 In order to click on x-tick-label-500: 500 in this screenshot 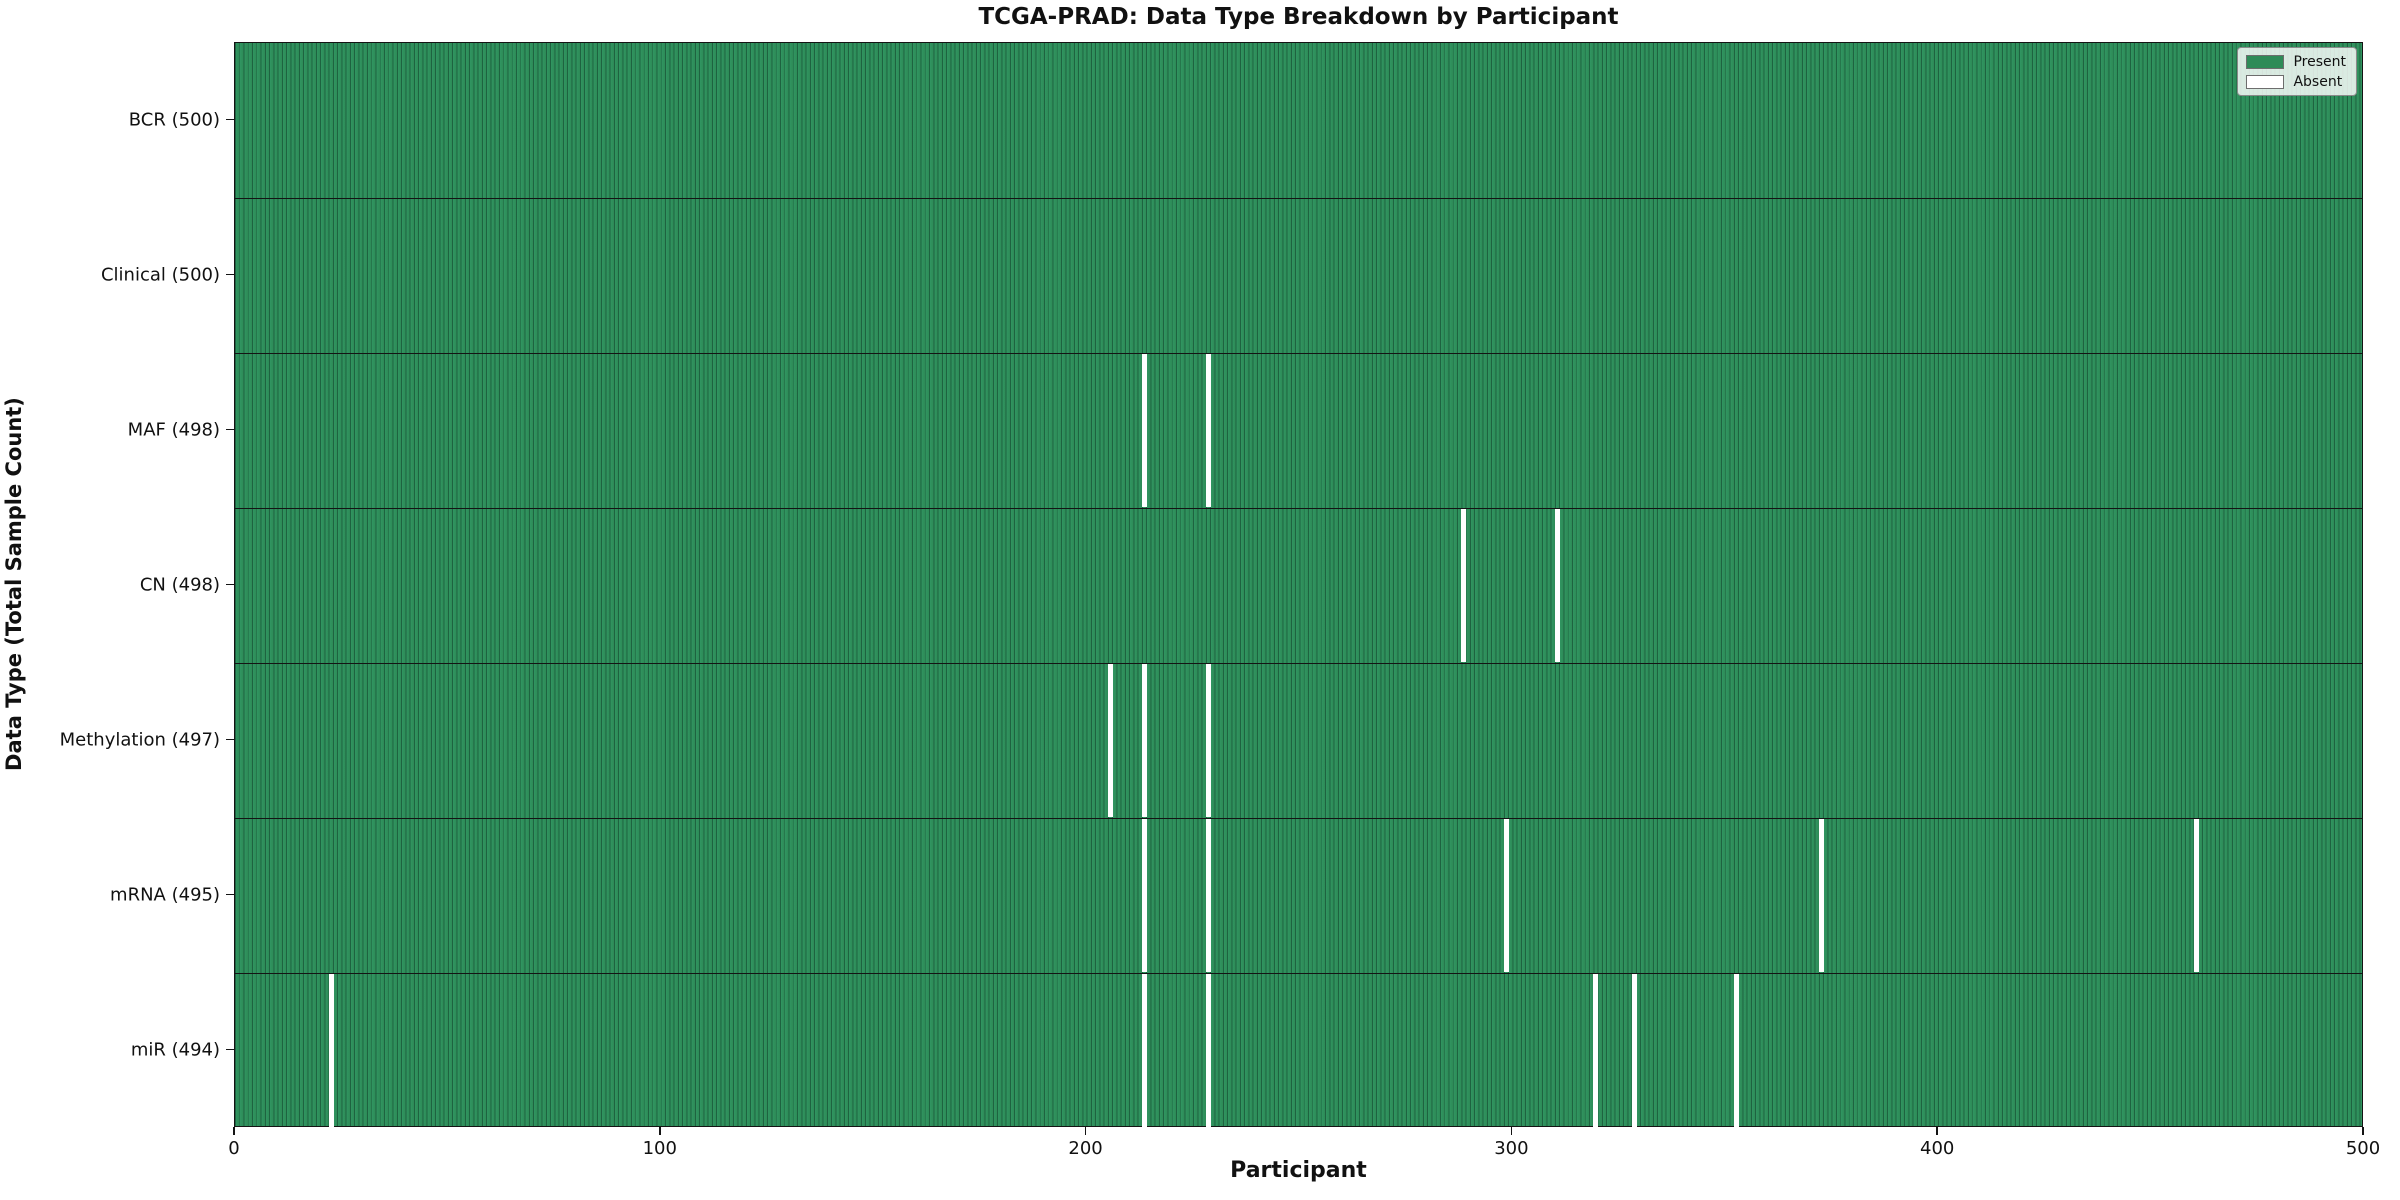, I will do `click(2363, 1148)`.